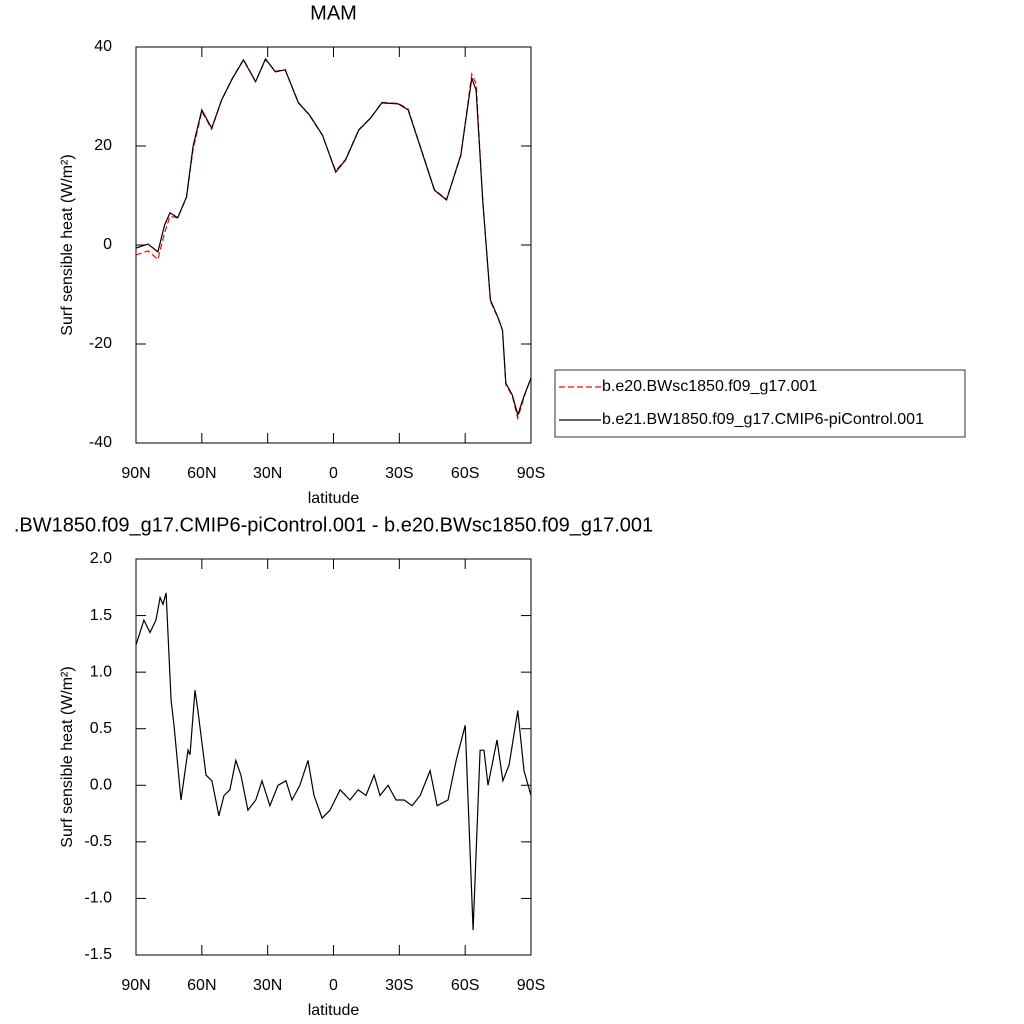 Image resolution: width=1024 pixels, height=1024 pixels. What do you see at coordinates (101, 728) in the screenshot?
I see `y-tick-label: 0.5` at bounding box center [101, 728].